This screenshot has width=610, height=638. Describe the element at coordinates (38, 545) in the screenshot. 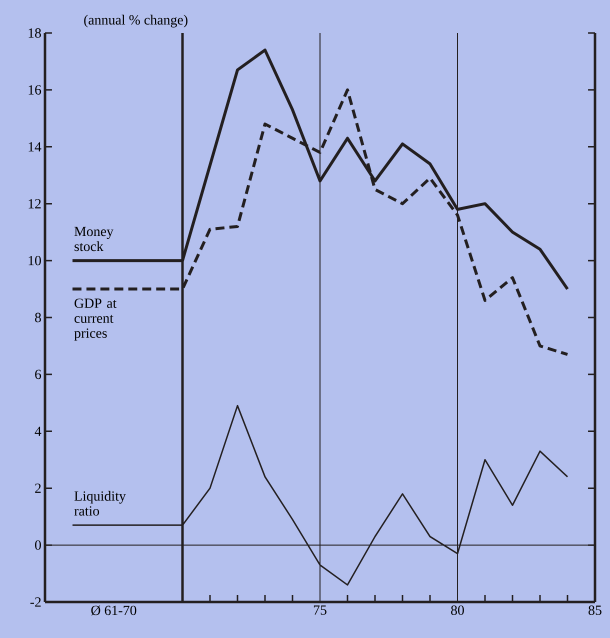

I see `y-tick-label: 0` at that location.